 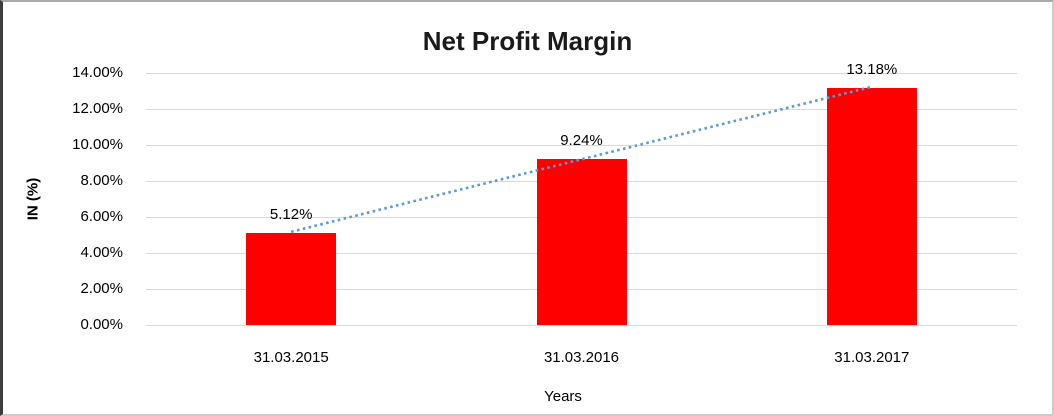 I want to click on bar-data-label: 9.24%, so click(x=581, y=140).